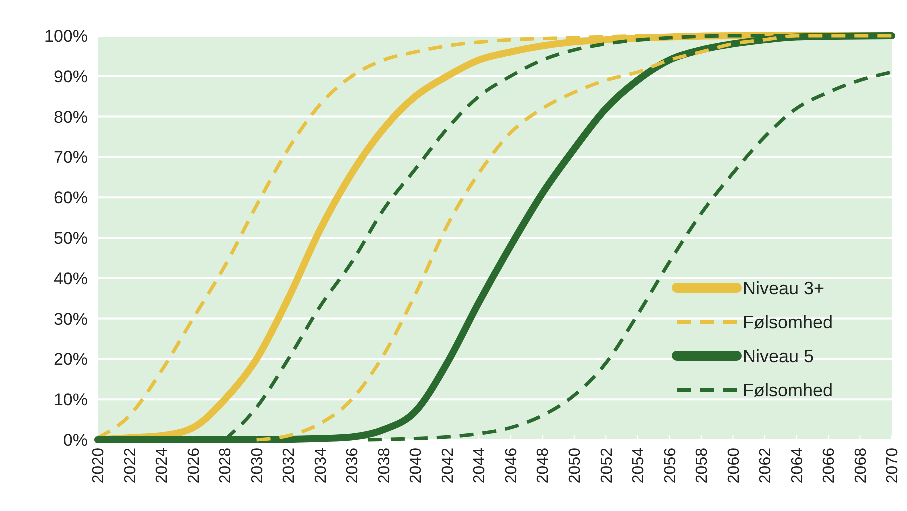  Describe the element at coordinates (778, 356) in the screenshot. I see `legend-label: Niveau 5` at that location.